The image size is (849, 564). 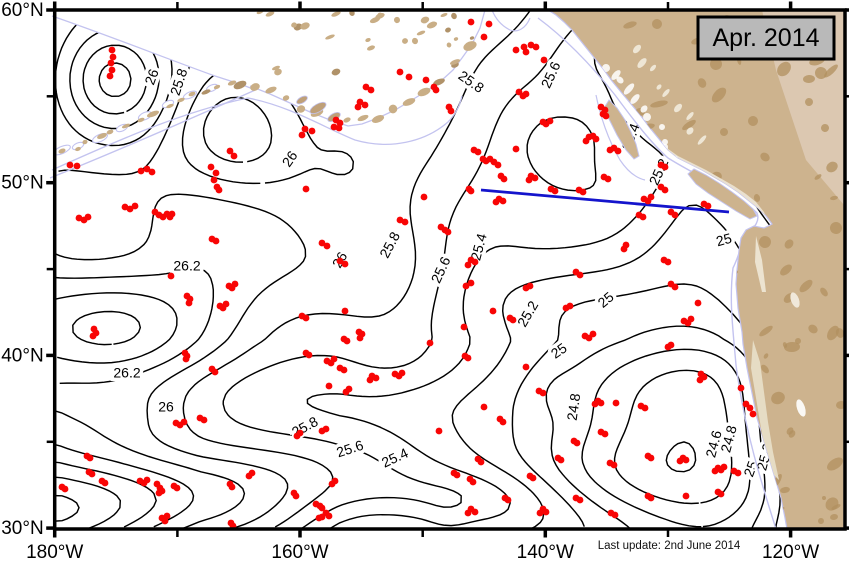 What do you see at coordinates (299, 552) in the screenshot?
I see `svg-text: 160°W` at bounding box center [299, 552].